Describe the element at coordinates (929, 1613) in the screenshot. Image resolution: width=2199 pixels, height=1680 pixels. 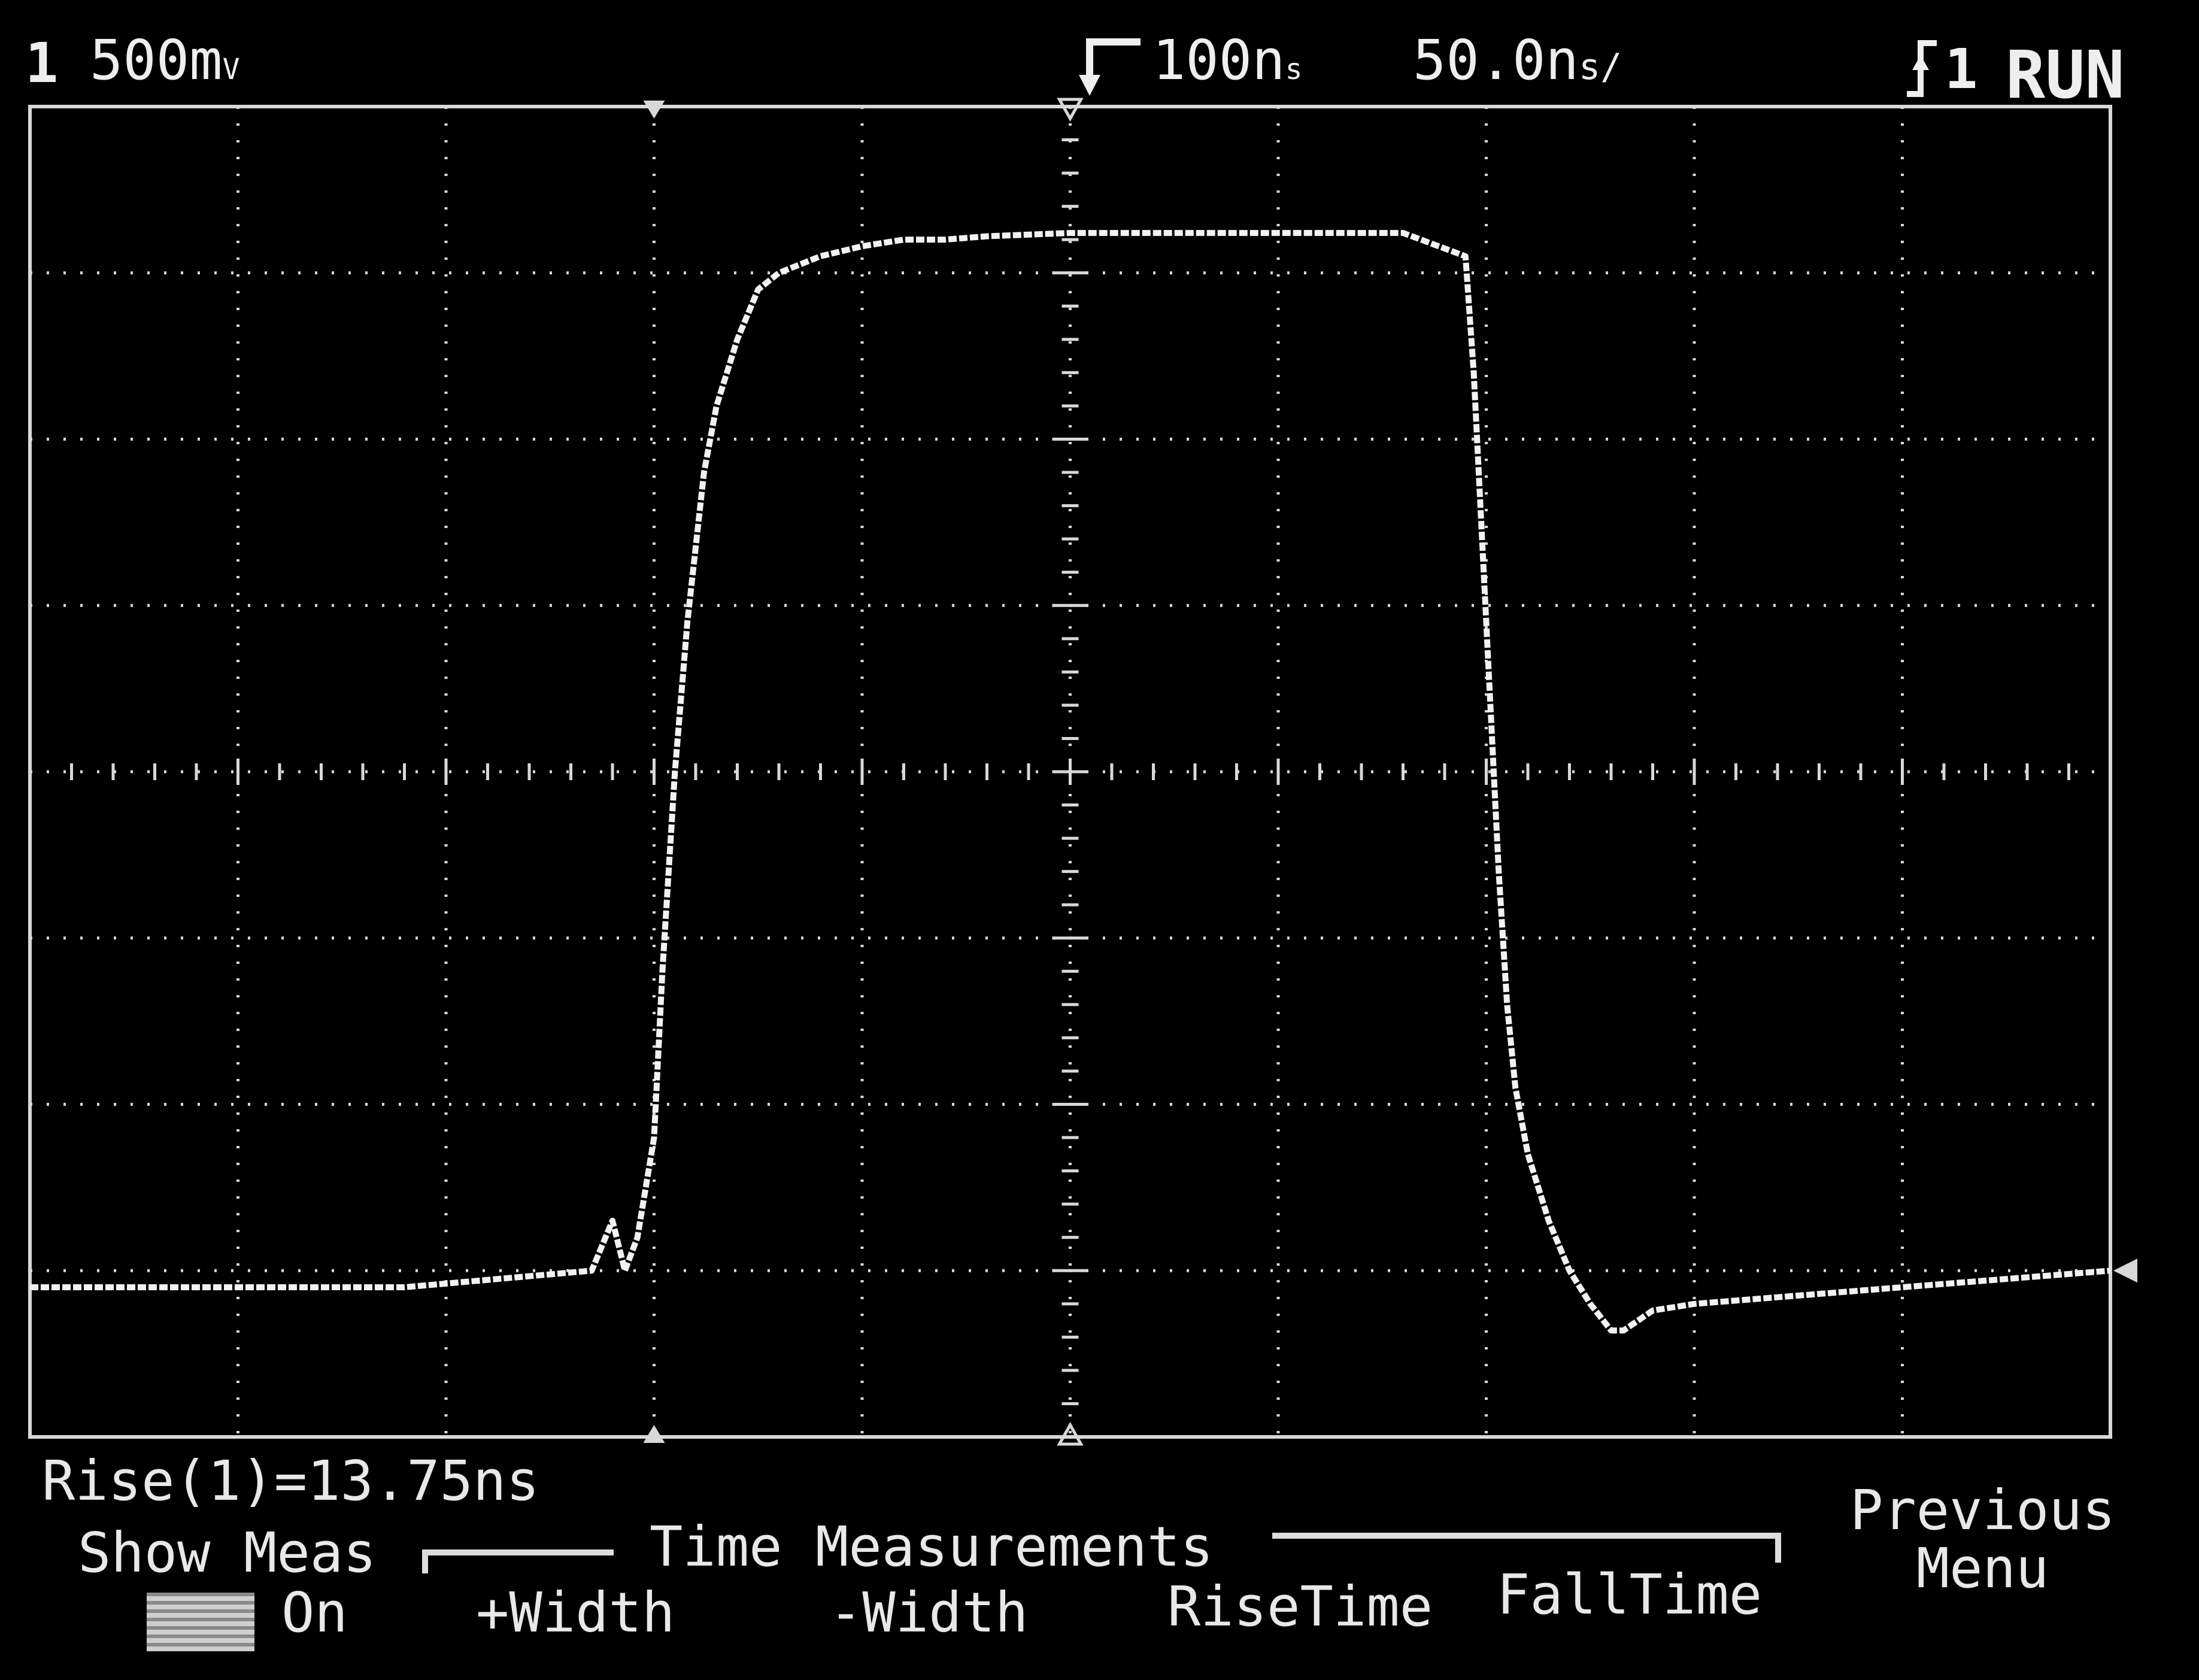
I see `minus-width-button: -Width` at that location.